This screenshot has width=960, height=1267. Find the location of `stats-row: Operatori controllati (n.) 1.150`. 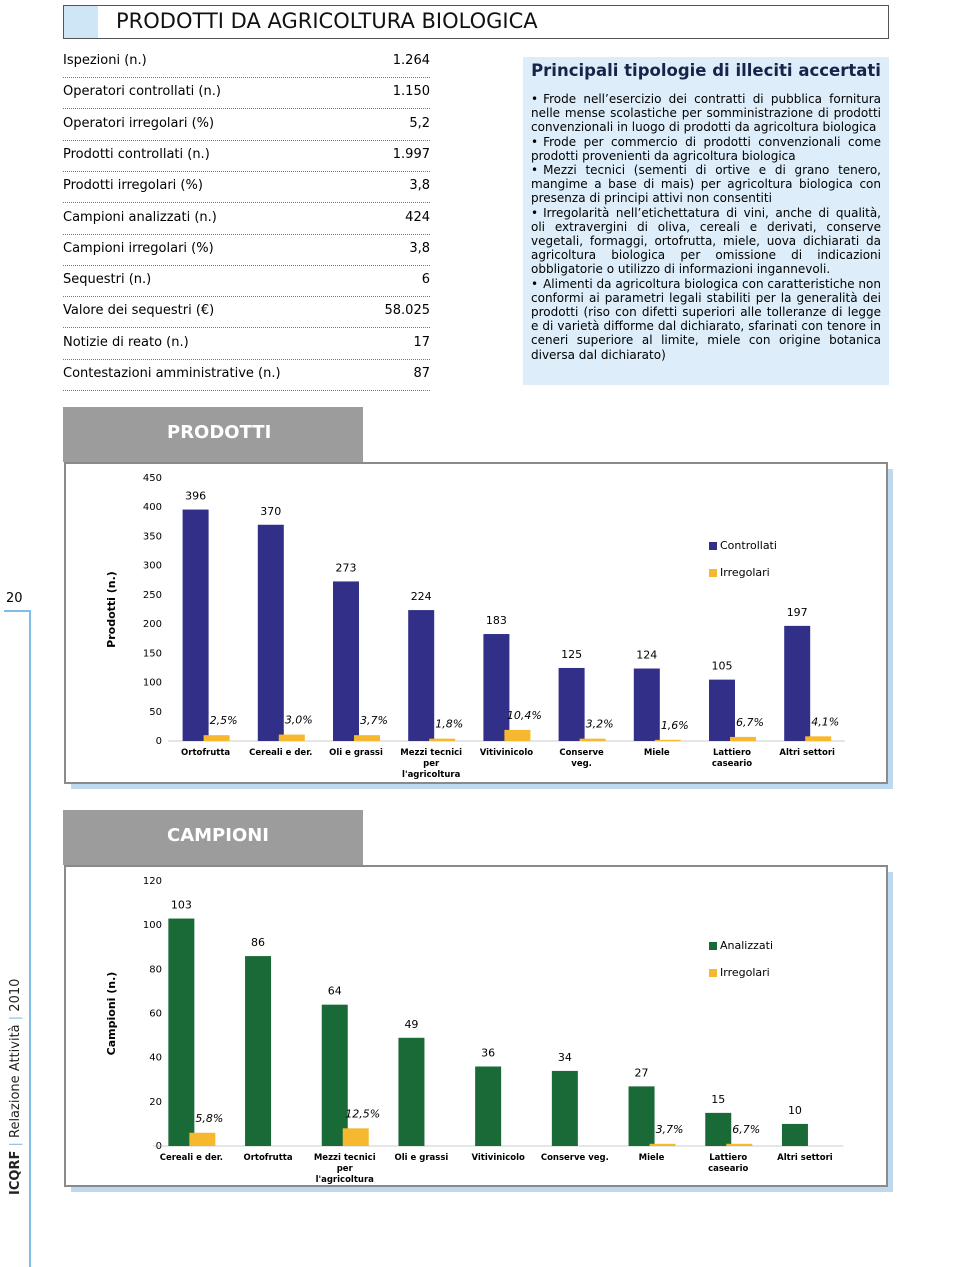

stats-row: Operatori controllati (n.) 1.150 is located at coordinates (246, 94).